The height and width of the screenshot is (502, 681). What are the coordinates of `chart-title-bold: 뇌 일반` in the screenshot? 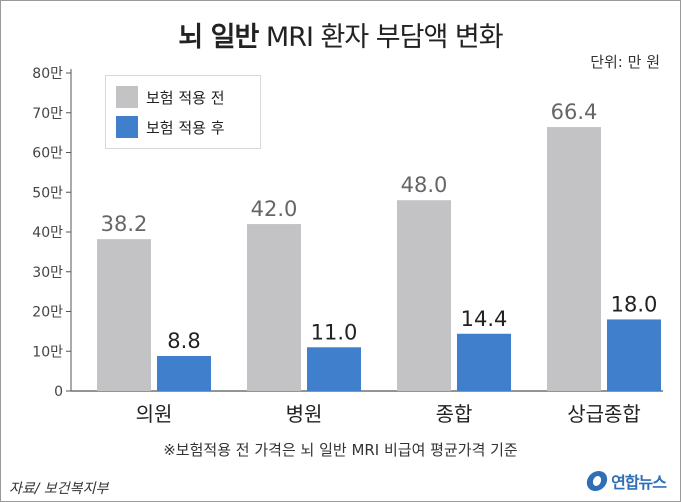 It's located at (218, 37).